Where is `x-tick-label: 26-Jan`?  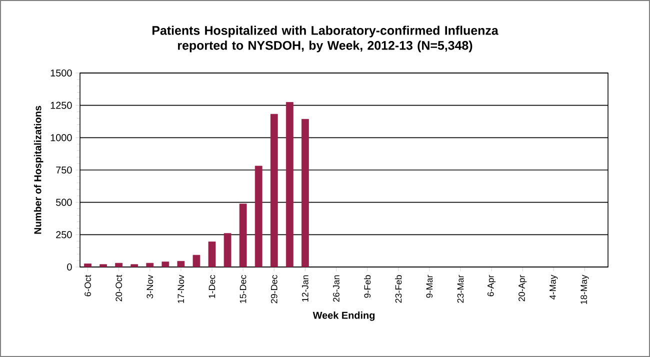 x-tick-label: 26-Jan is located at coordinates (336, 288).